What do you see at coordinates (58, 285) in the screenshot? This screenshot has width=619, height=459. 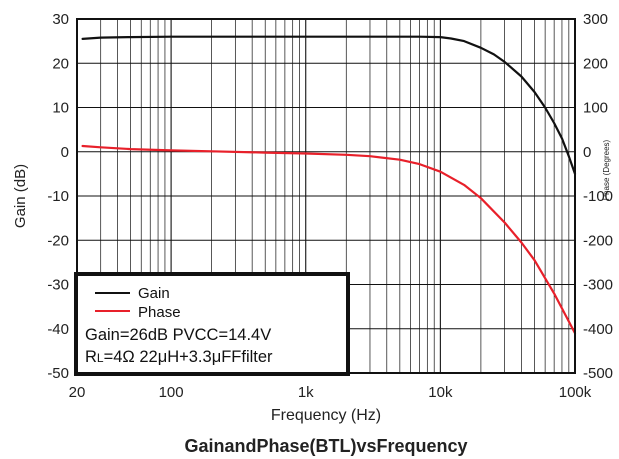 I see `y-tick-label: -30` at bounding box center [58, 285].